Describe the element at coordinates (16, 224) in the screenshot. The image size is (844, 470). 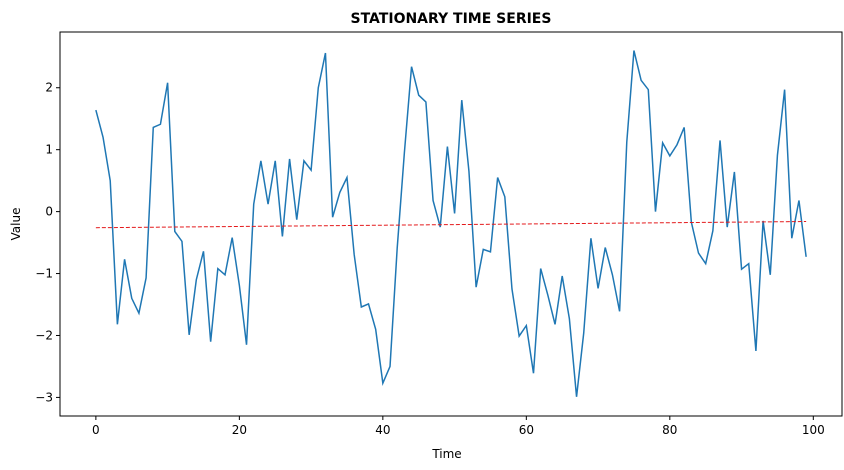
I see `y-axis-label: Value` at that location.